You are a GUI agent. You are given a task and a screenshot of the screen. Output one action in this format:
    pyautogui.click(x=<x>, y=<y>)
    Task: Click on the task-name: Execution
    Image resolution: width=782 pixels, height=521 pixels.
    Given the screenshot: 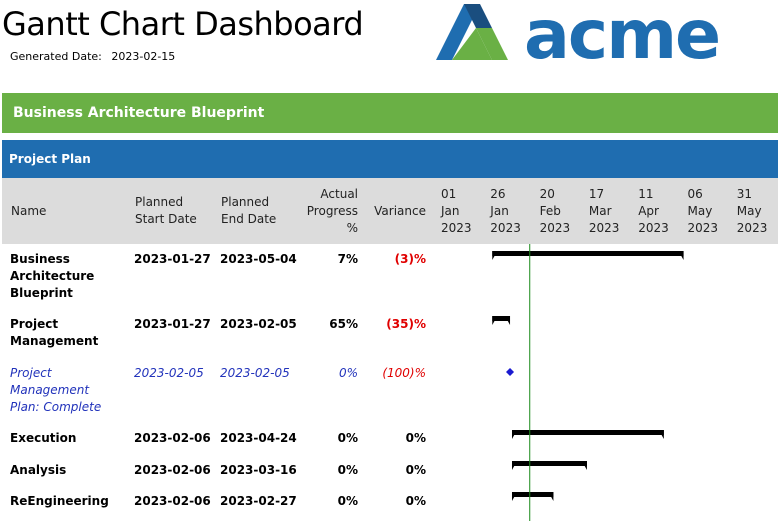 What is the action you would take?
    pyautogui.click(x=43, y=438)
    